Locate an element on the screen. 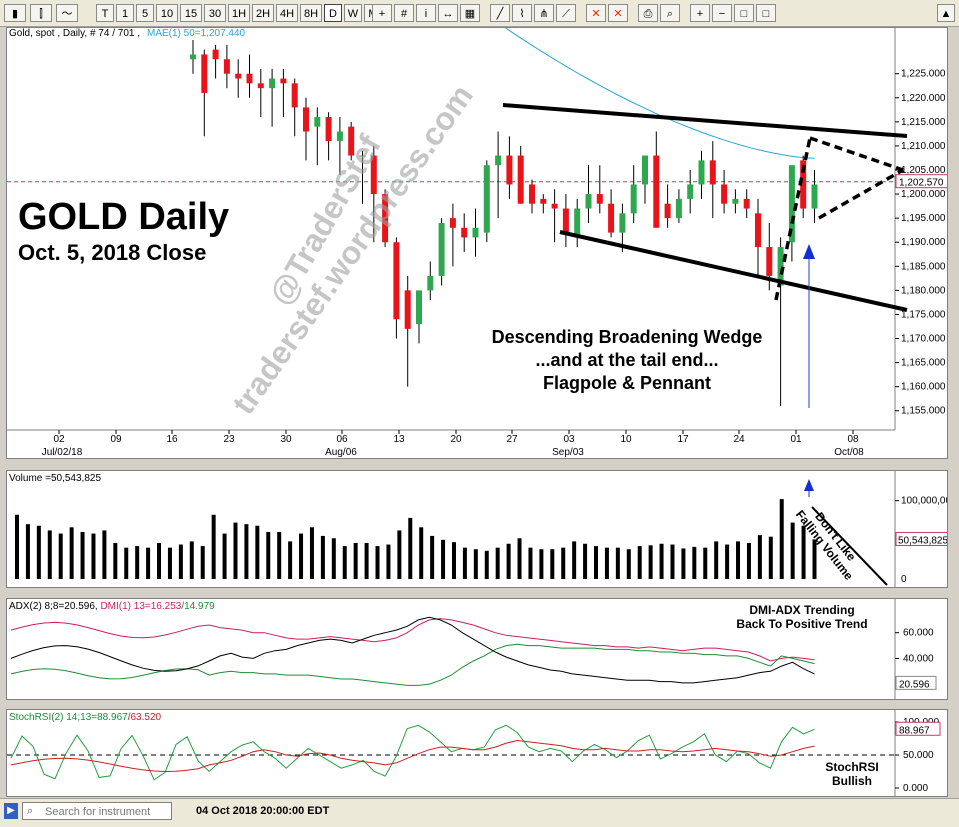 This screenshot has width=959, height=827. search-icon: ⌕ is located at coordinates (670, 13).